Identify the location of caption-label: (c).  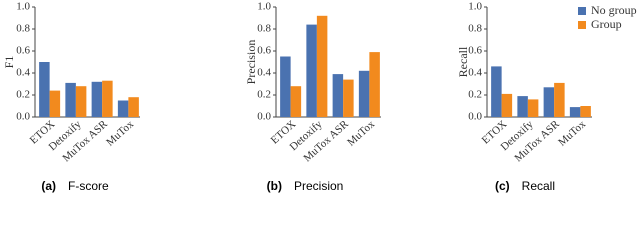
(502, 186).